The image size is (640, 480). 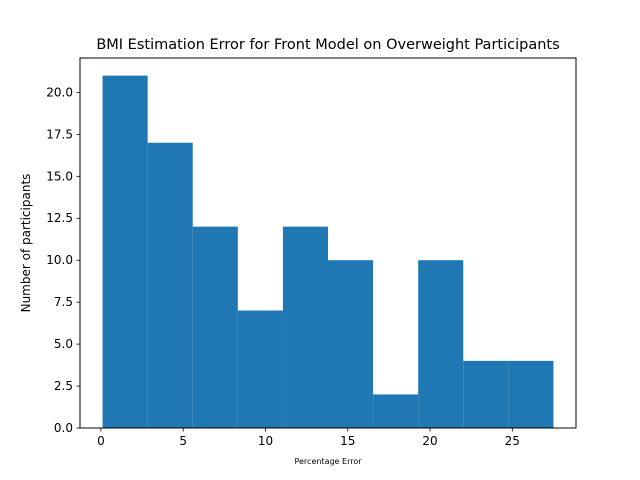 What do you see at coordinates (59, 260) in the screenshot?
I see `y-tick-label: 10.0` at bounding box center [59, 260].